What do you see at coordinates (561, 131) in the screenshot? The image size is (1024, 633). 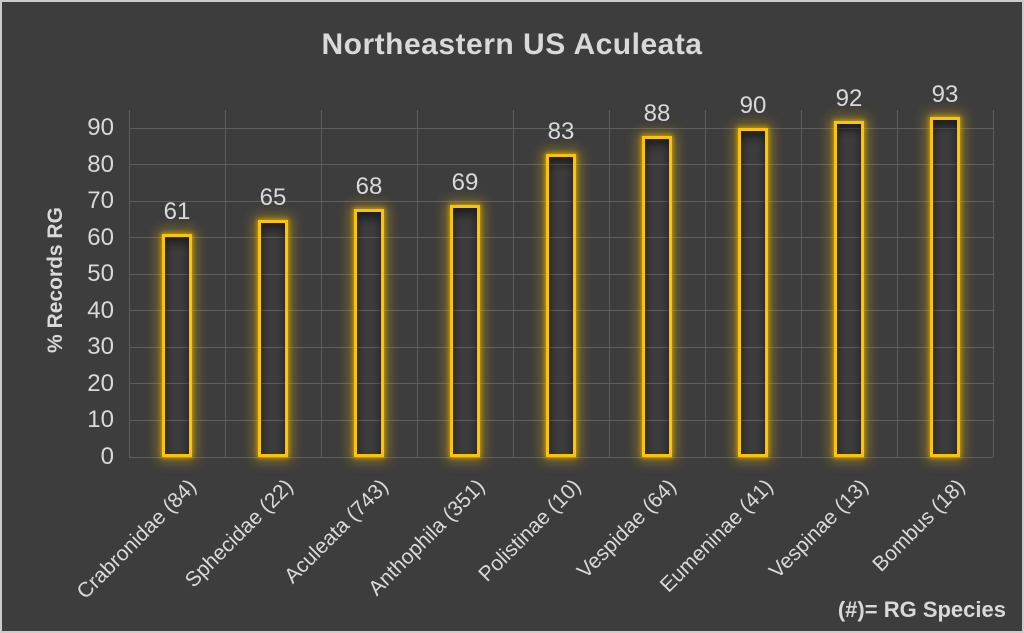 I see `bar-value-label: 83` at bounding box center [561, 131].